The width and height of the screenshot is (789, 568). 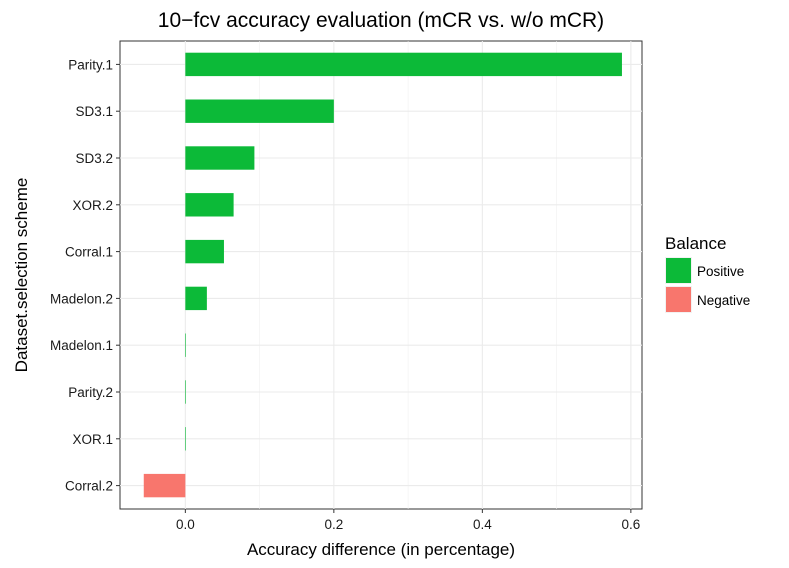 I want to click on x-tick-label: 0.2, so click(x=333, y=524).